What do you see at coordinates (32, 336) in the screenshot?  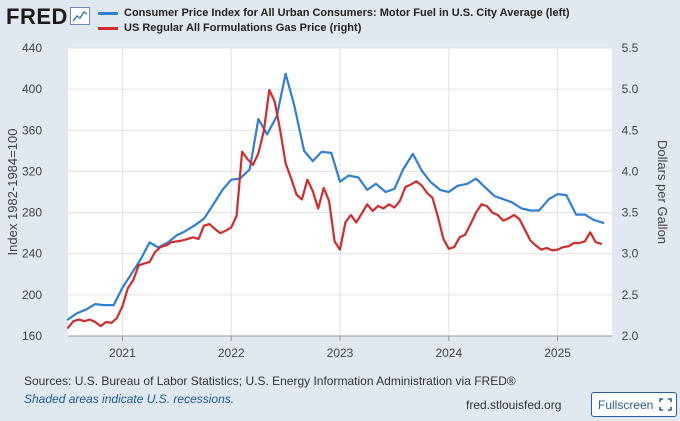 I see `y-tick-left-label: 160` at bounding box center [32, 336].